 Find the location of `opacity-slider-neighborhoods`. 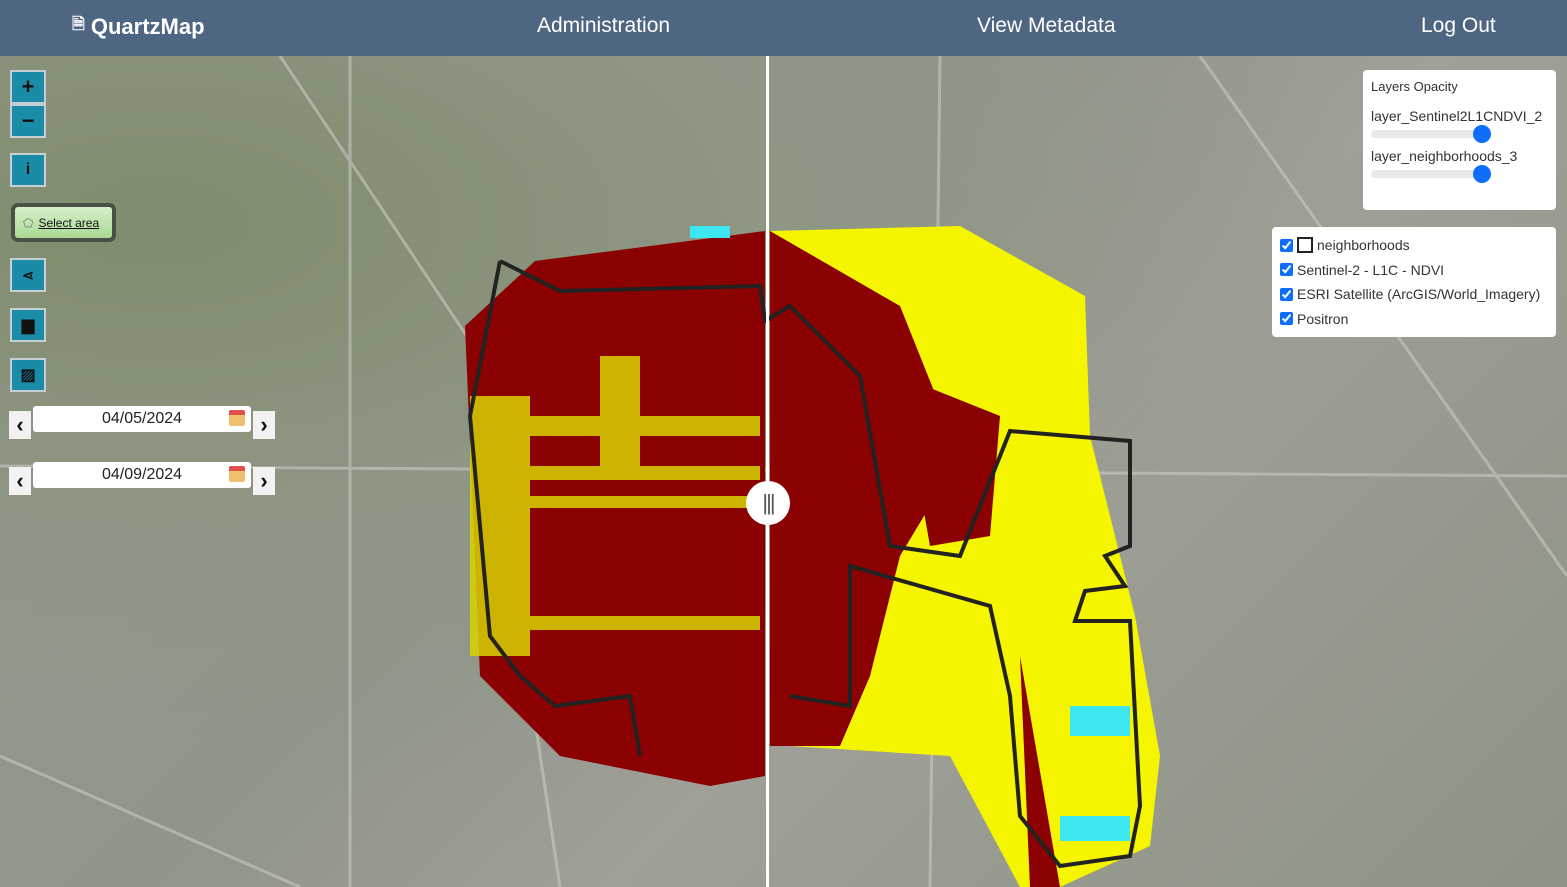

opacity-slider-neighborhoods is located at coordinates (1431, 174).